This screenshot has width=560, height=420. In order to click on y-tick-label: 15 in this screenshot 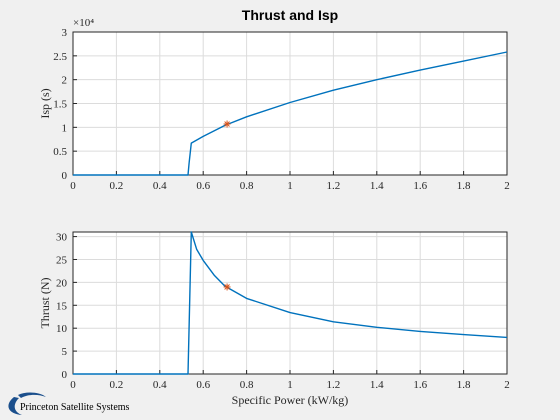, I will do `click(62, 306)`.